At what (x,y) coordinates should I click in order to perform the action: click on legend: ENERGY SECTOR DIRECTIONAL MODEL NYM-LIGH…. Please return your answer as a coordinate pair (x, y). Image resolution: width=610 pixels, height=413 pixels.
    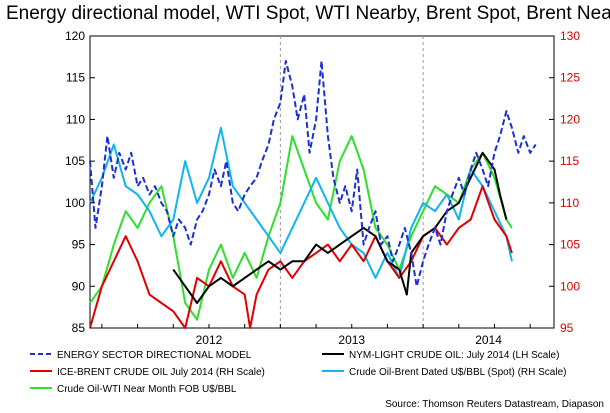
    Looking at the image, I should click on (298, 372).